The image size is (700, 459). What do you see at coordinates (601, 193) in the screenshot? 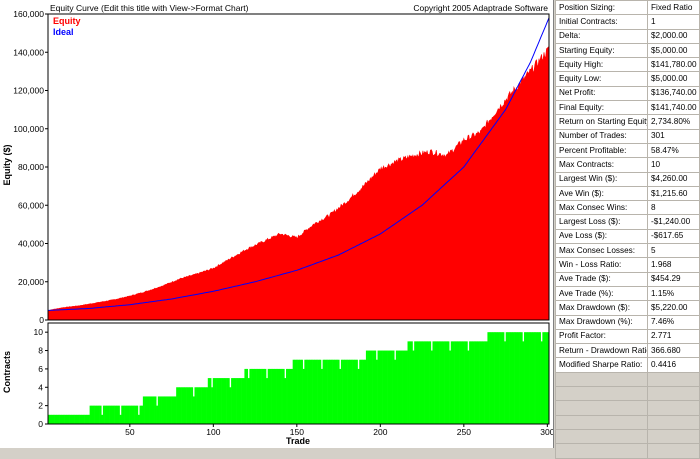
I see `stats-label: Ave Win ($):` at bounding box center [601, 193].